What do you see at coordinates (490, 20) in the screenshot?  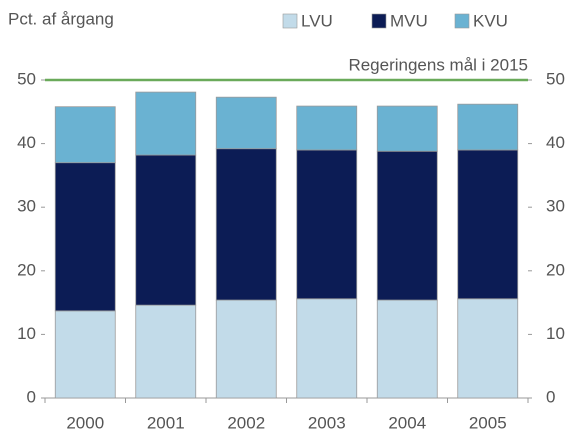 I see `legend-label: KVU` at bounding box center [490, 20].